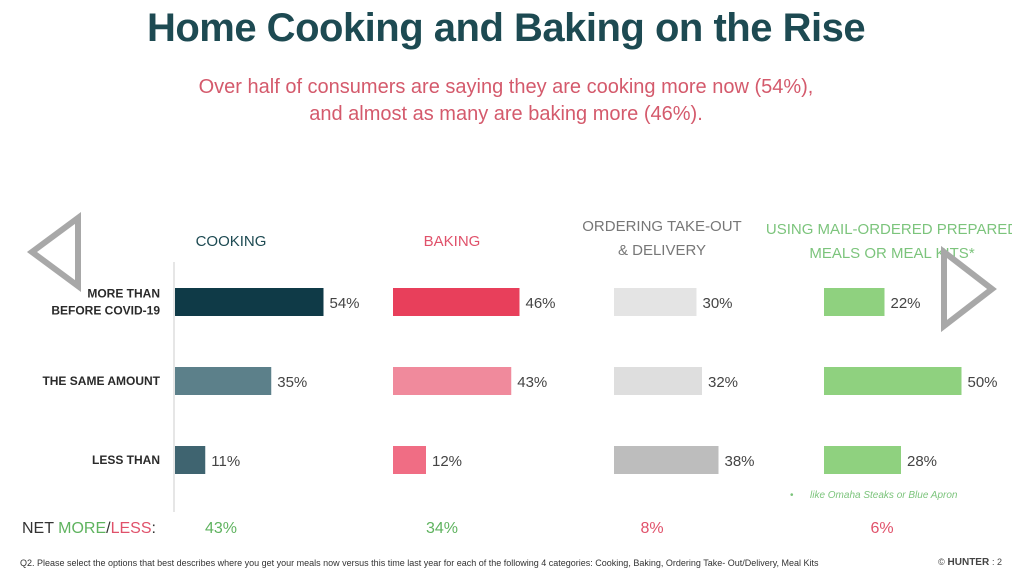 Image resolution: width=1012 pixels, height=575 pixels. What do you see at coordinates (447, 461) in the screenshot?
I see `data-label: 12%` at bounding box center [447, 461].